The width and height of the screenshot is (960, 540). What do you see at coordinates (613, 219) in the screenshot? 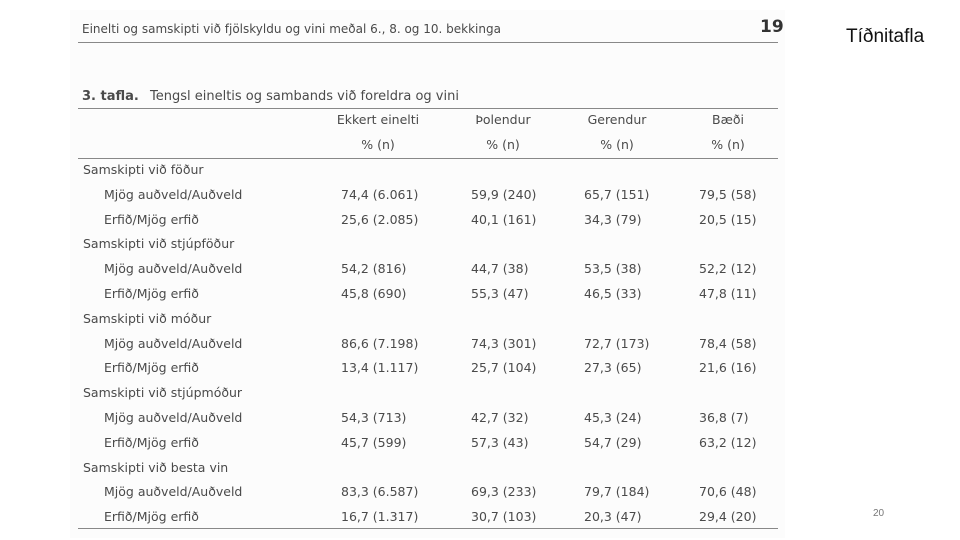
I see `cell: 34,3 (79)` at bounding box center [613, 219].